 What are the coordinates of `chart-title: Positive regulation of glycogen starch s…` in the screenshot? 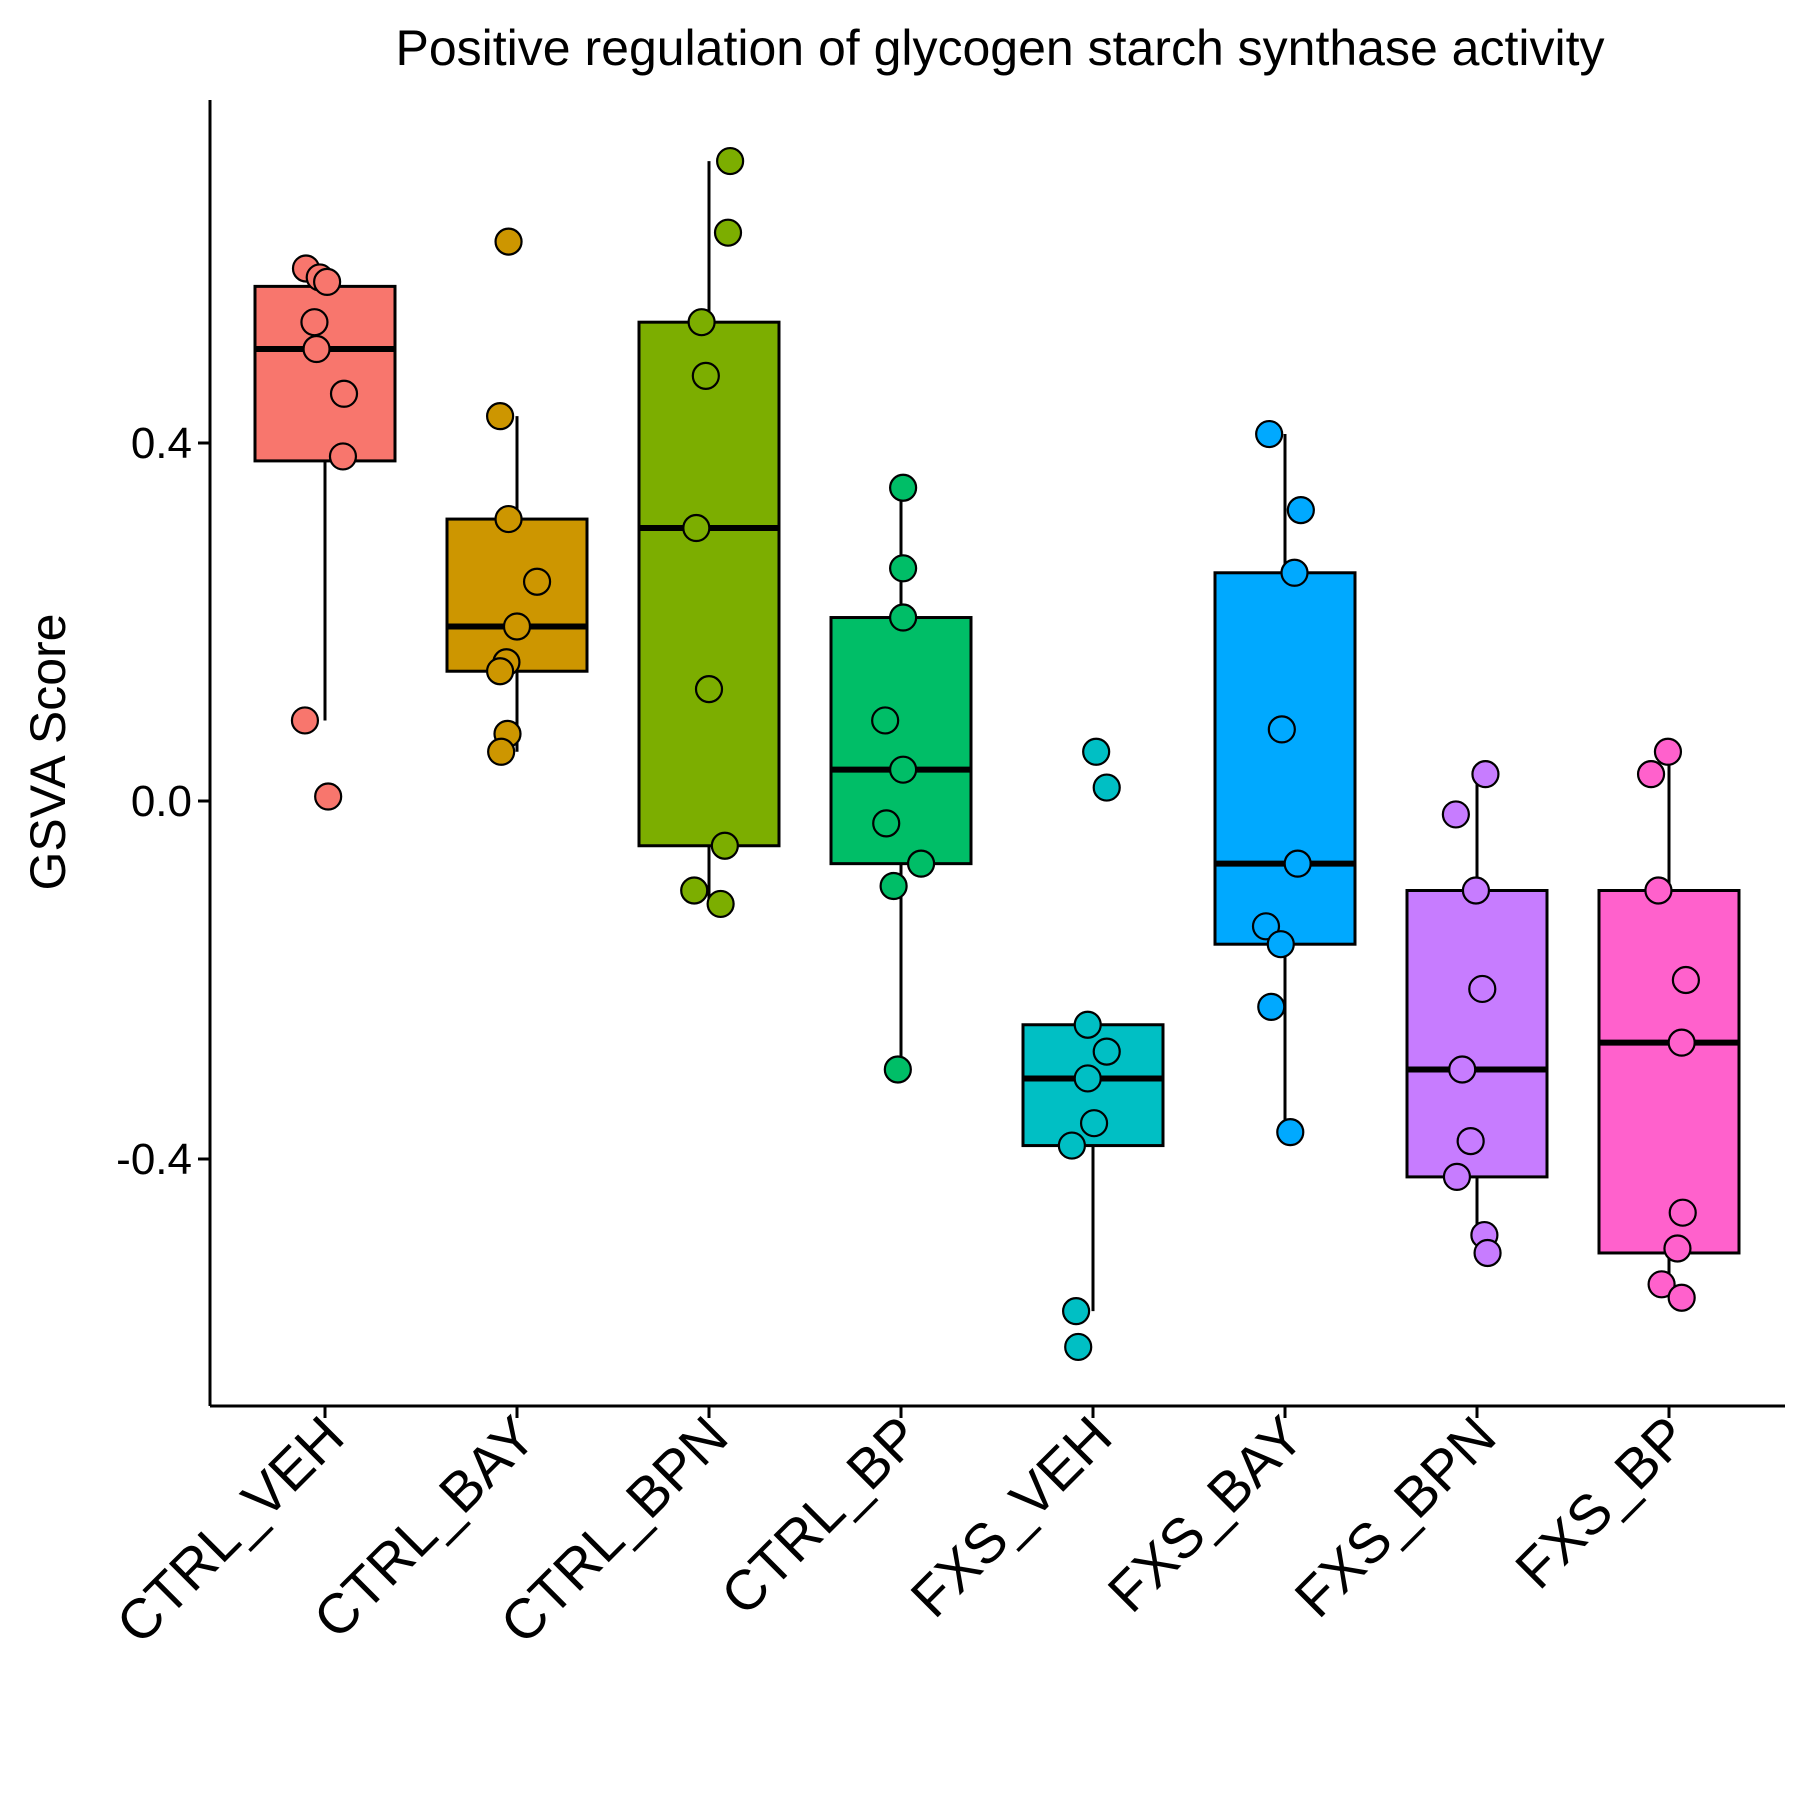 It's located at (1000, 48).